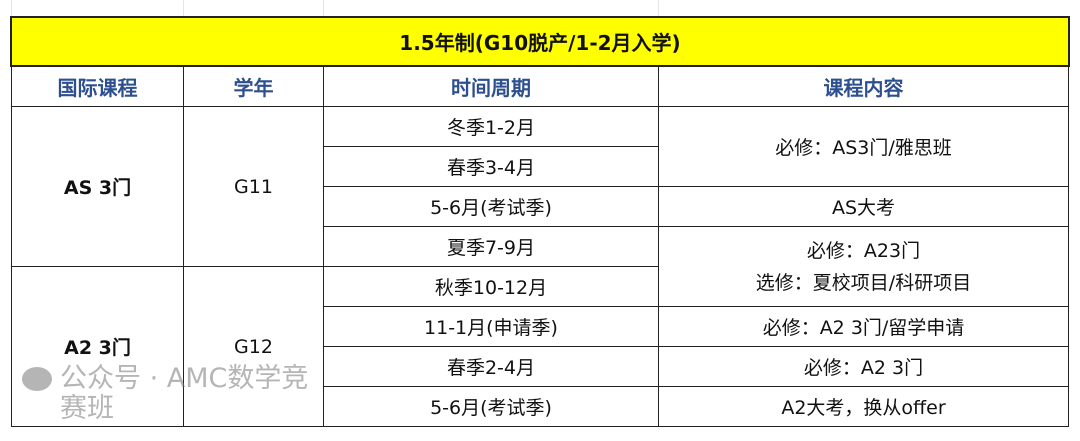  Describe the element at coordinates (97, 86) in the screenshot. I see `header-course: 国际课程` at that location.